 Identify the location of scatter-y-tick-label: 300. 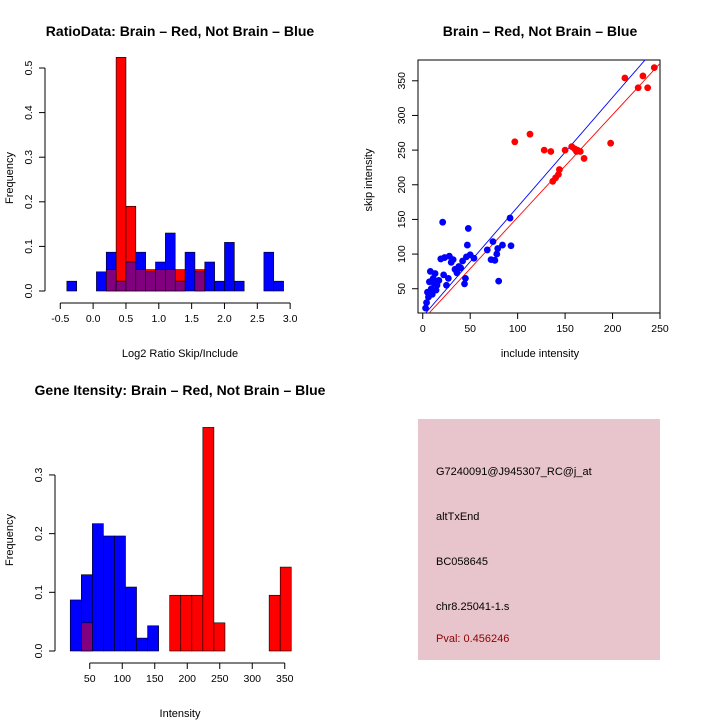
(402, 116).